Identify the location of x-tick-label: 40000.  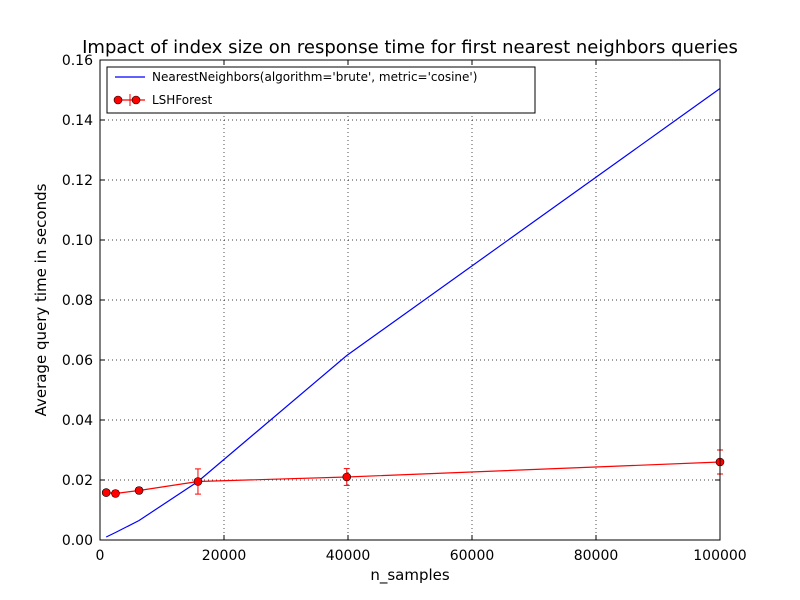
(348, 556).